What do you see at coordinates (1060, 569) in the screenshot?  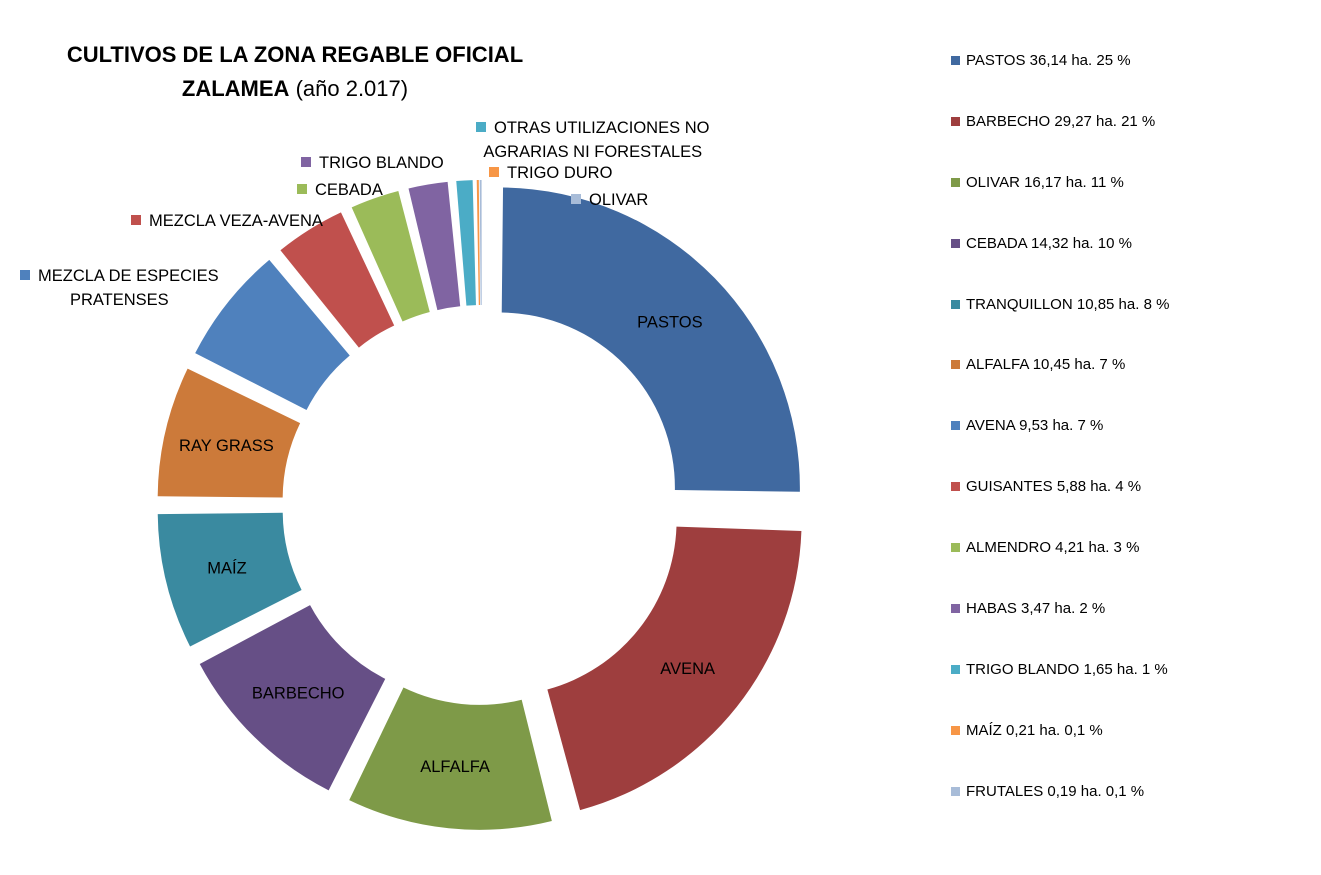 I see `legend-item: ALMENDRO 4,21 ha. 3 %` at bounding box center [1060, 569].